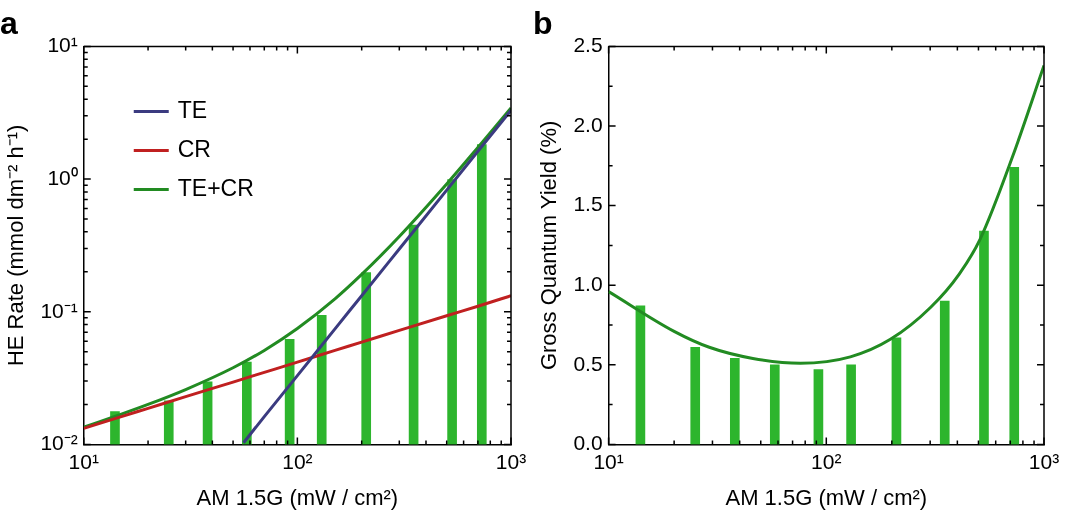  Describe the element at coordinates (192, 109) in the screenshot. I see `legend-label: TE` at that location.